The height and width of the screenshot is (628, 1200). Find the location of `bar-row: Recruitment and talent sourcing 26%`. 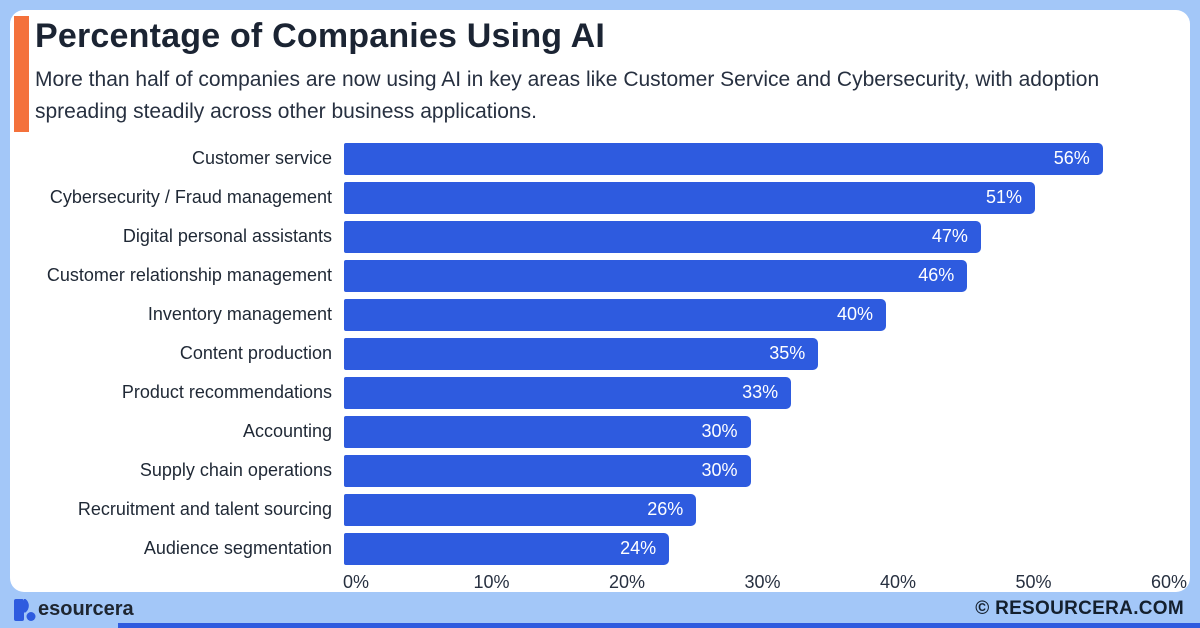

bar-row: Recruitment and talent sourcing 26% is located at coordinates (590, 509).